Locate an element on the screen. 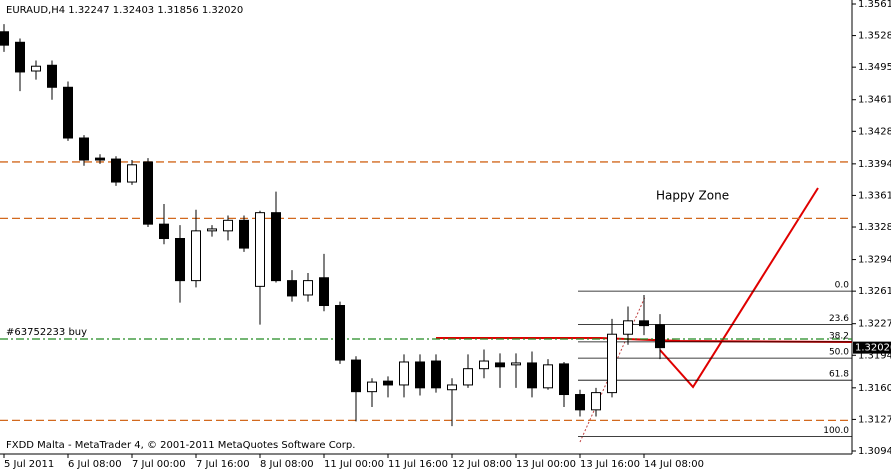  x-tick-label: 14 Jul 08:00 is located at coordinates (674, 464).